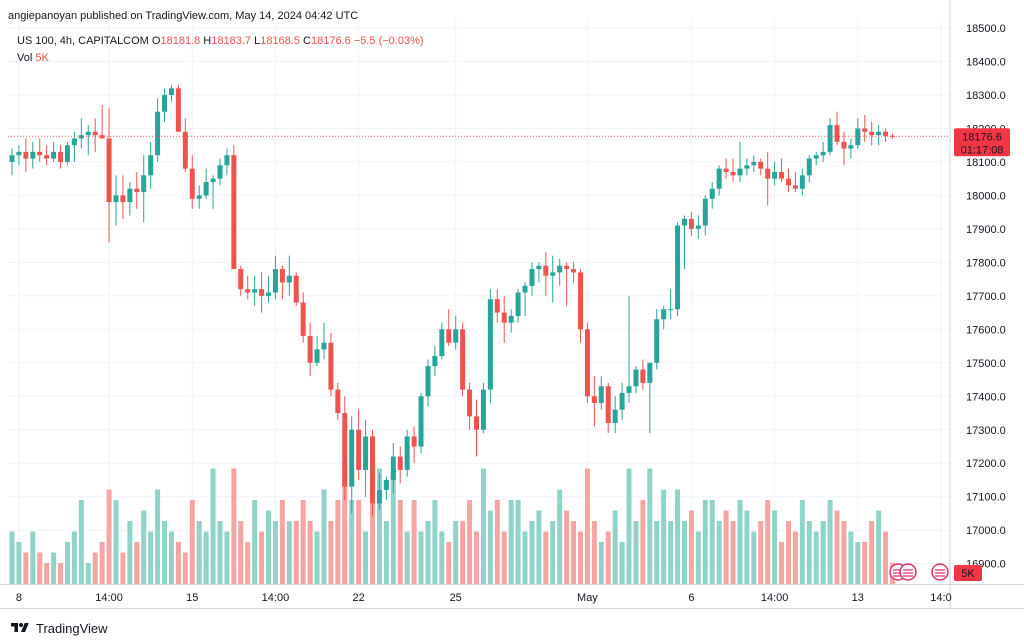 The image size is (1024, 643). What do you see at coordinates (940, 572) in the screenshot?
I see `economic-event-flag-icon` at bounding box center [940, 572].